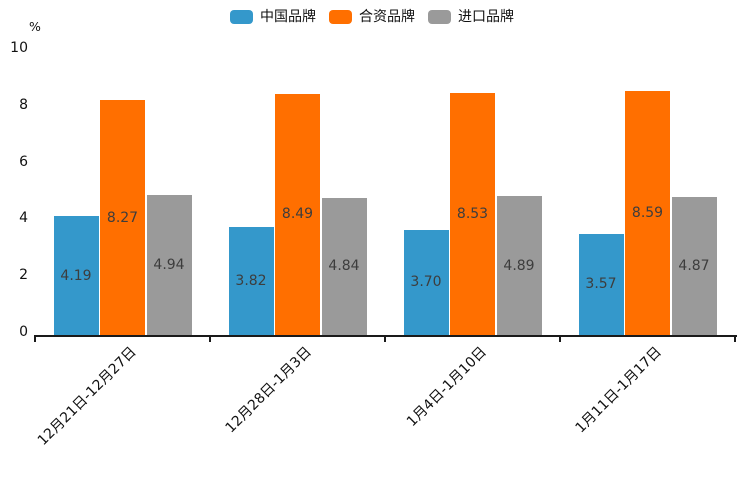 This screenshot has width=744, height=496. I want to click on y-tick-label: 0, so click(23, 332).